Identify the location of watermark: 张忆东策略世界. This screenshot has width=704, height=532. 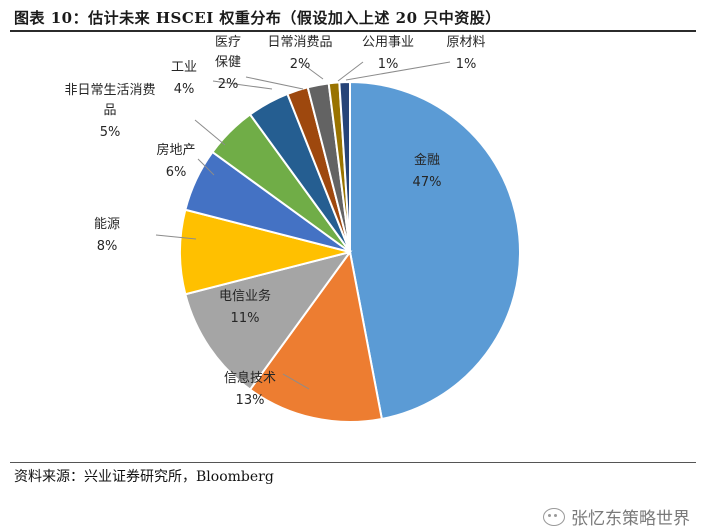
(616, 516).